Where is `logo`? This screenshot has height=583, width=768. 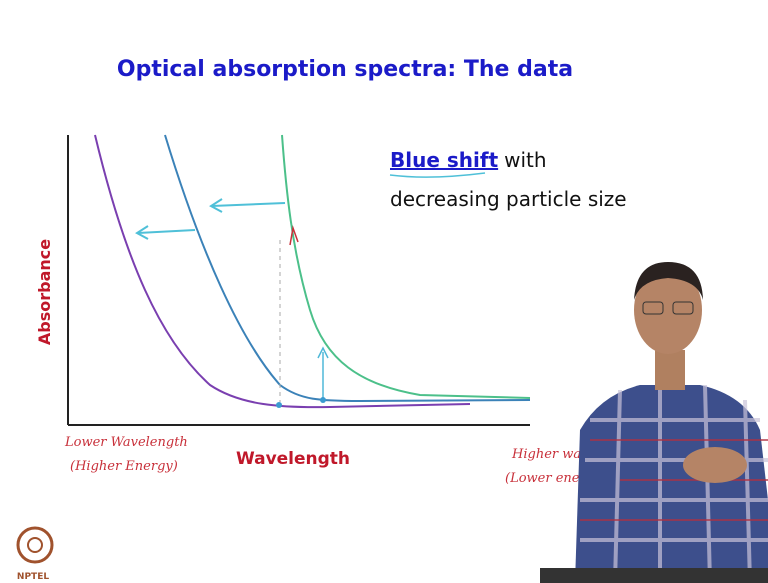 logo is located at coordinates (35, 545).